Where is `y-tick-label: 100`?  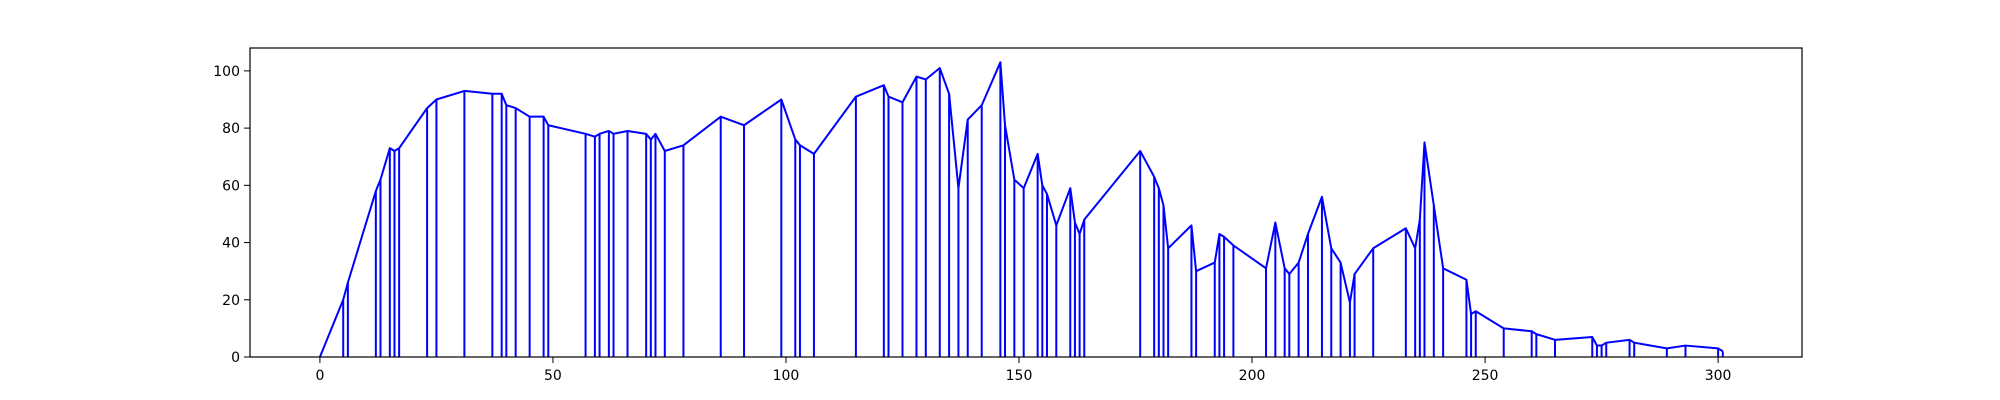
y-tick-label: 100 is located at coordinates (226, 72).